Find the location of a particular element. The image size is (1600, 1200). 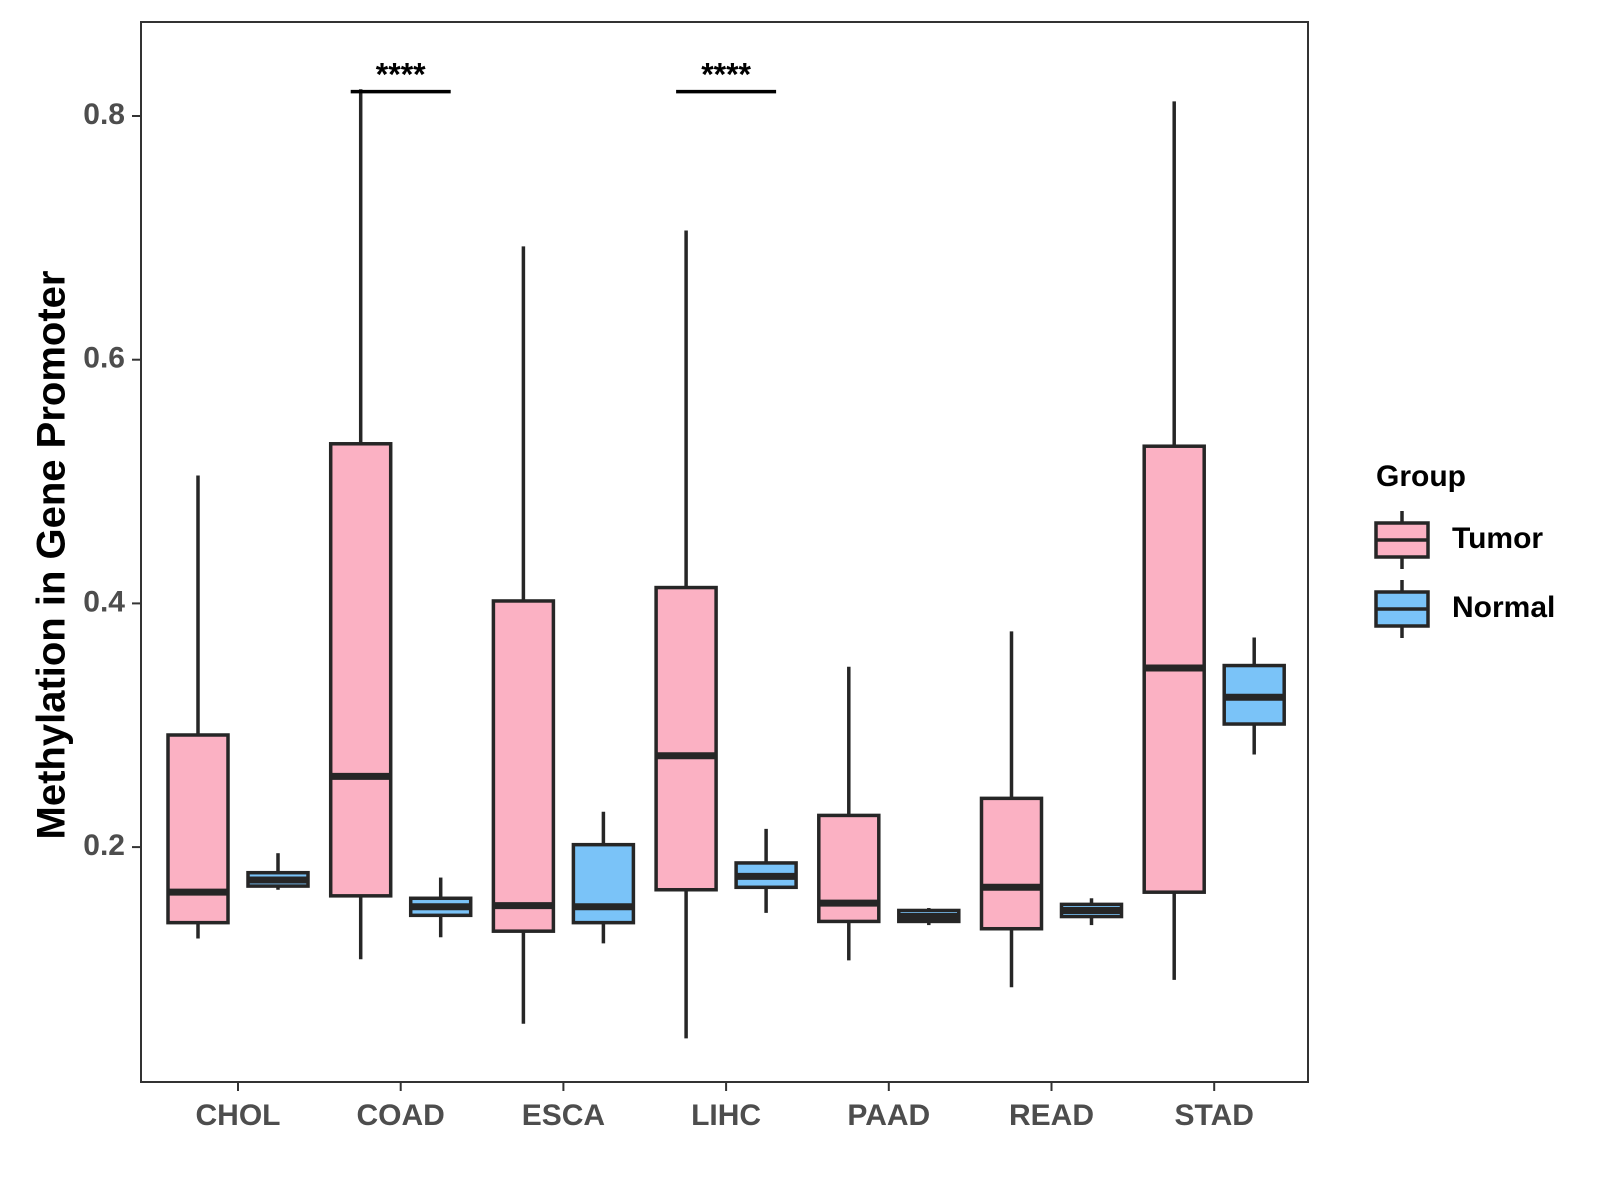

y-tick-label: 0.2 is located at coordinates (104, 845).